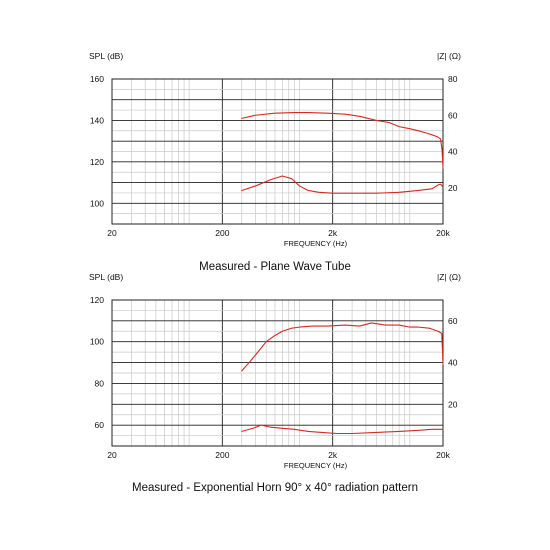  Describe the element at coordinates (100, 425) in the screenshot. I see `y-tick-left: 60` at that location.